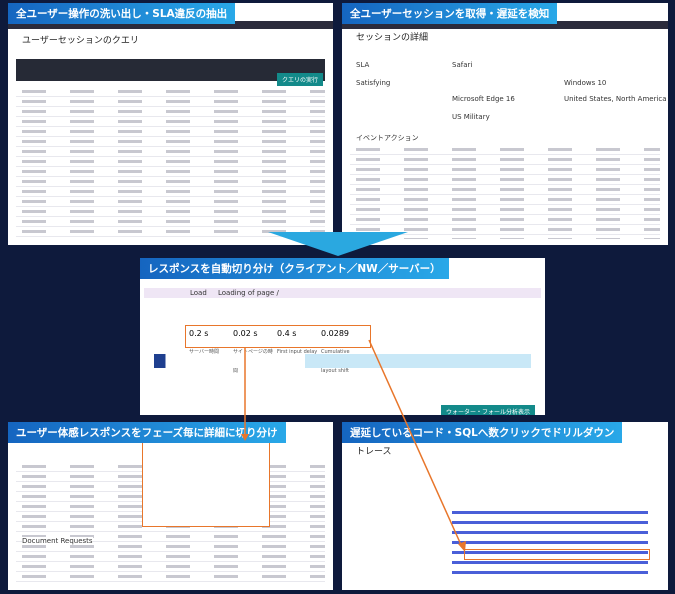  I want to click on button: ウォーター・フォール分析表示, so click(487, 410).